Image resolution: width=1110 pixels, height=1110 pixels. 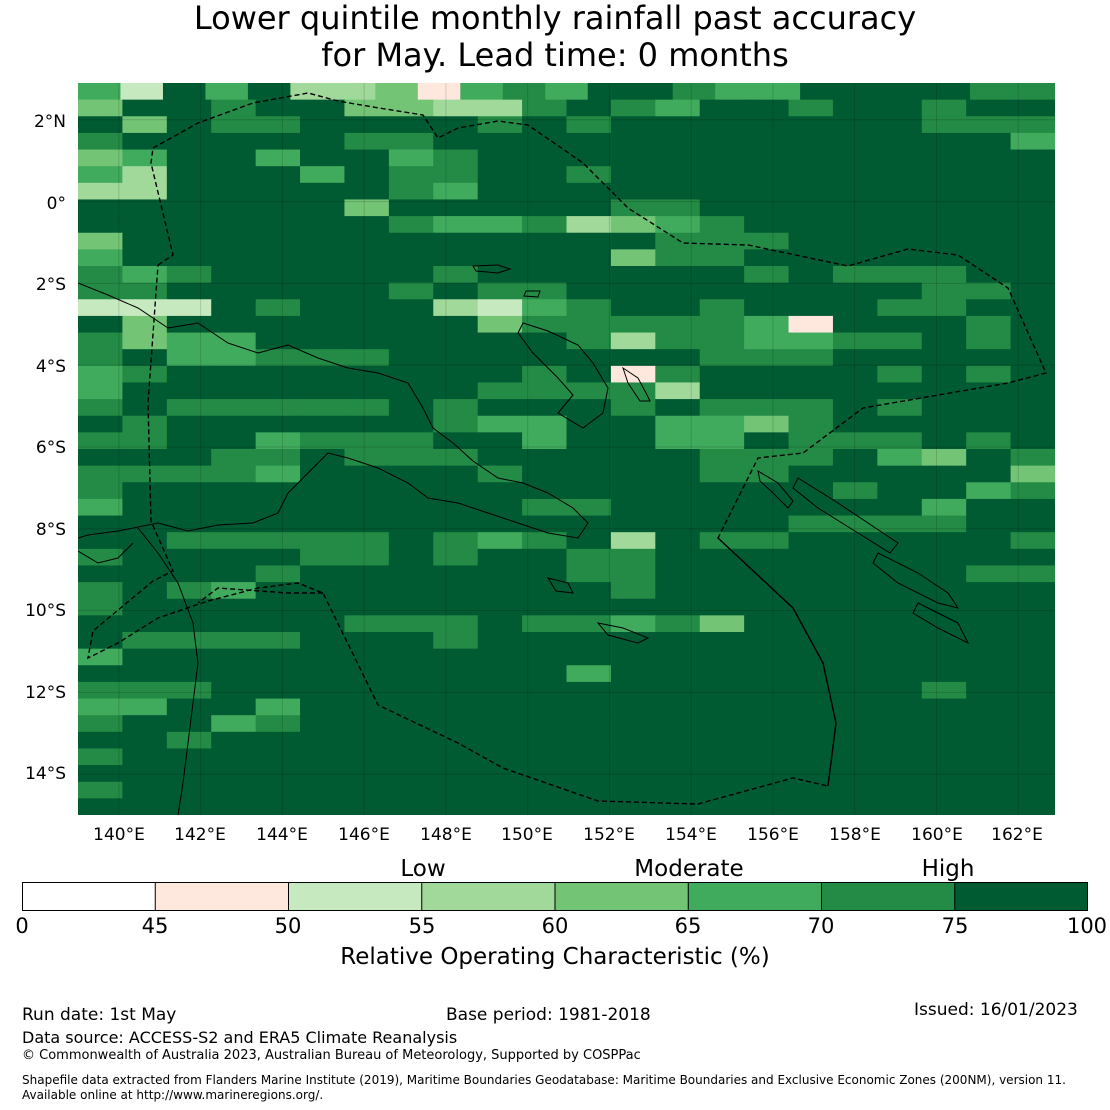 I want to click on legend-category-low: Low, so click(x=423, y=869).